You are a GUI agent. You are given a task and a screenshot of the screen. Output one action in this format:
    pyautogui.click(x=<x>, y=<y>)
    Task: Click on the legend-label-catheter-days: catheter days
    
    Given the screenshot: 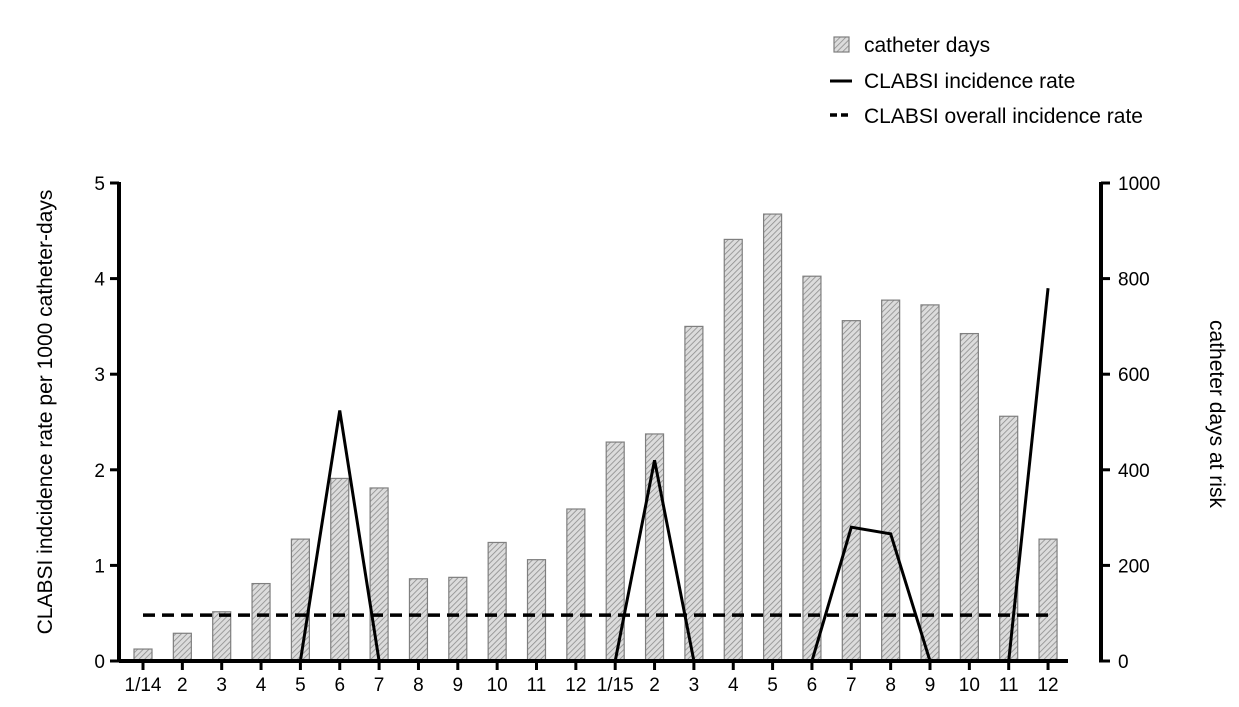 What is the action you would take?
    pyautogui.click(x=927, y=45)
    